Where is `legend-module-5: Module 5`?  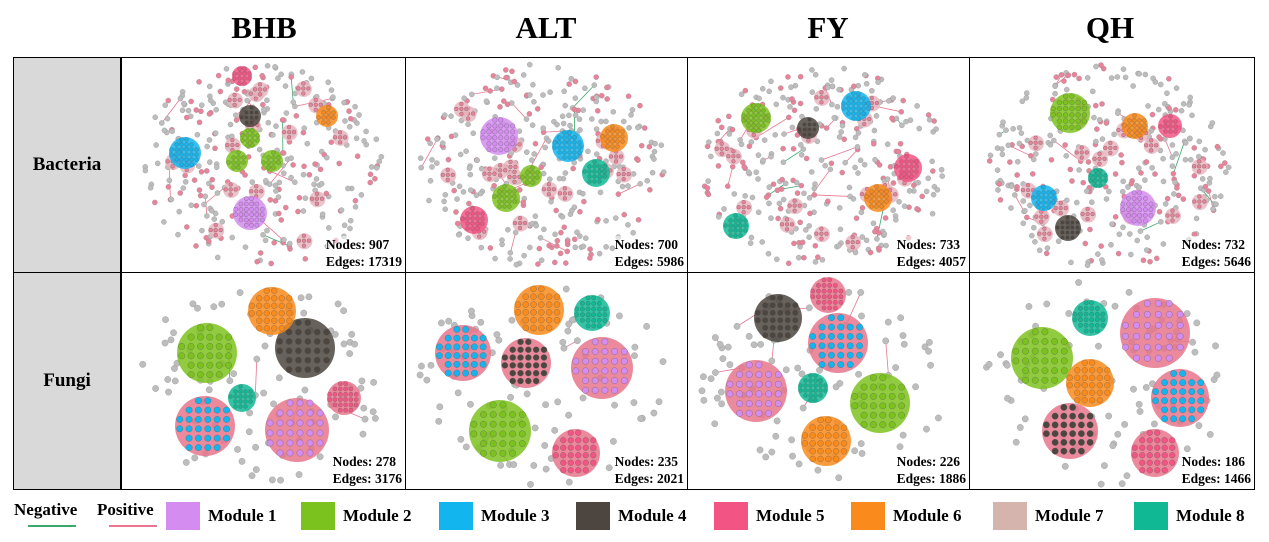 legend-module-5: Module 5 is located at coordinates (769, 516).